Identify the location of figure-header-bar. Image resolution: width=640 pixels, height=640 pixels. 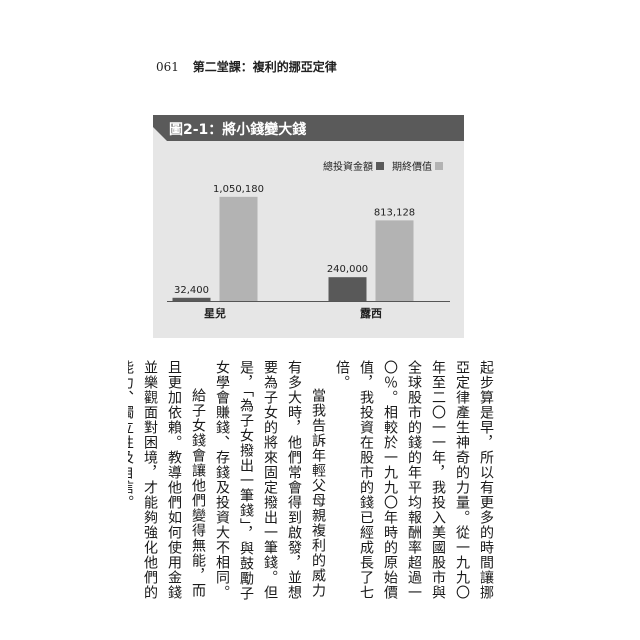
(308, 128).